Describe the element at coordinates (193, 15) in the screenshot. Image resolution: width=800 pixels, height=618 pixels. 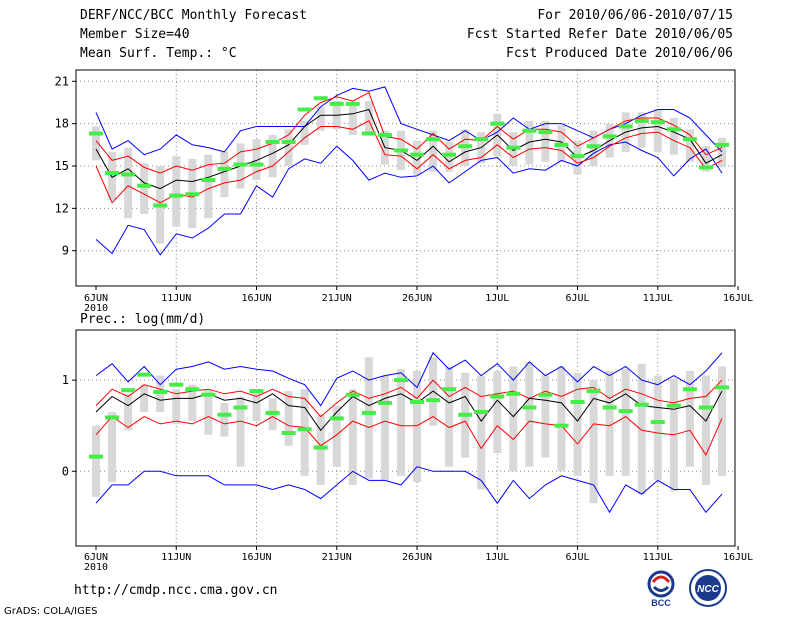
I see `chart-title: DERF/NCC/BCC Monthly Forecast` at that location.